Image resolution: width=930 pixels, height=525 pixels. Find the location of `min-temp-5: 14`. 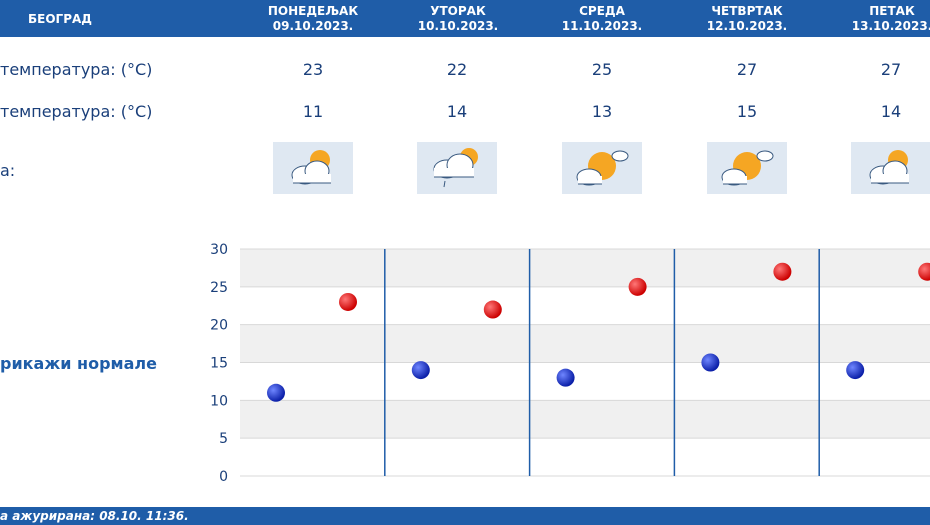

min-temp-5: 14 is located at coordinates (891, 111).